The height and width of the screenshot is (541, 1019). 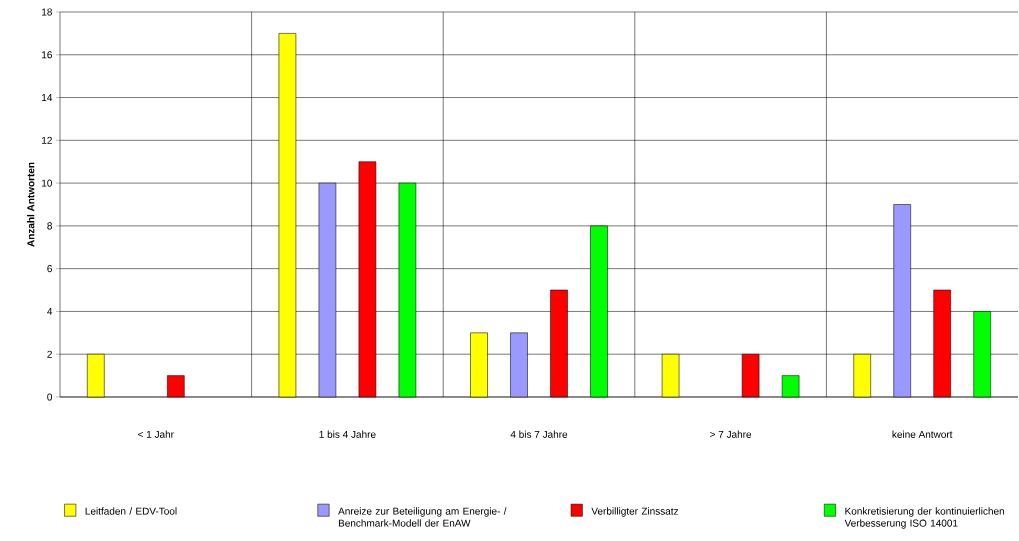 What do you see at coordinates (31, 204) in the screenshot?
I see `y-axis-title: Anzahl Antworten` at bounding box center [31, 204].